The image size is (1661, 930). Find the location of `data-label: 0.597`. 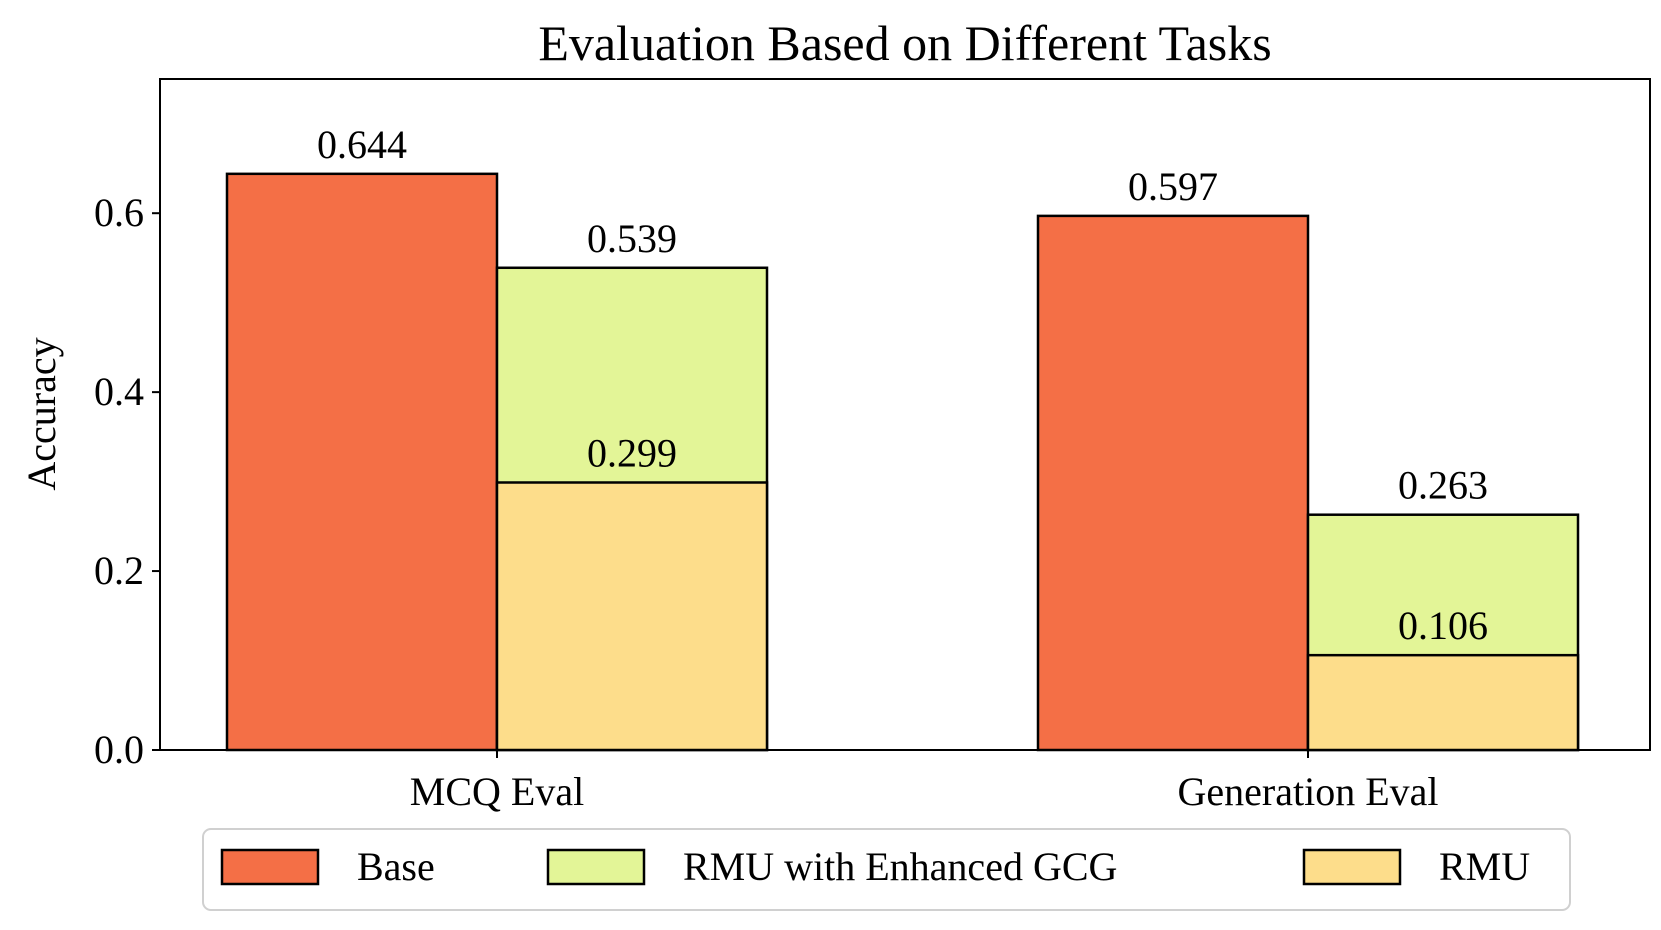

data-label: 0.597 is located at coordinates (1173, 186).